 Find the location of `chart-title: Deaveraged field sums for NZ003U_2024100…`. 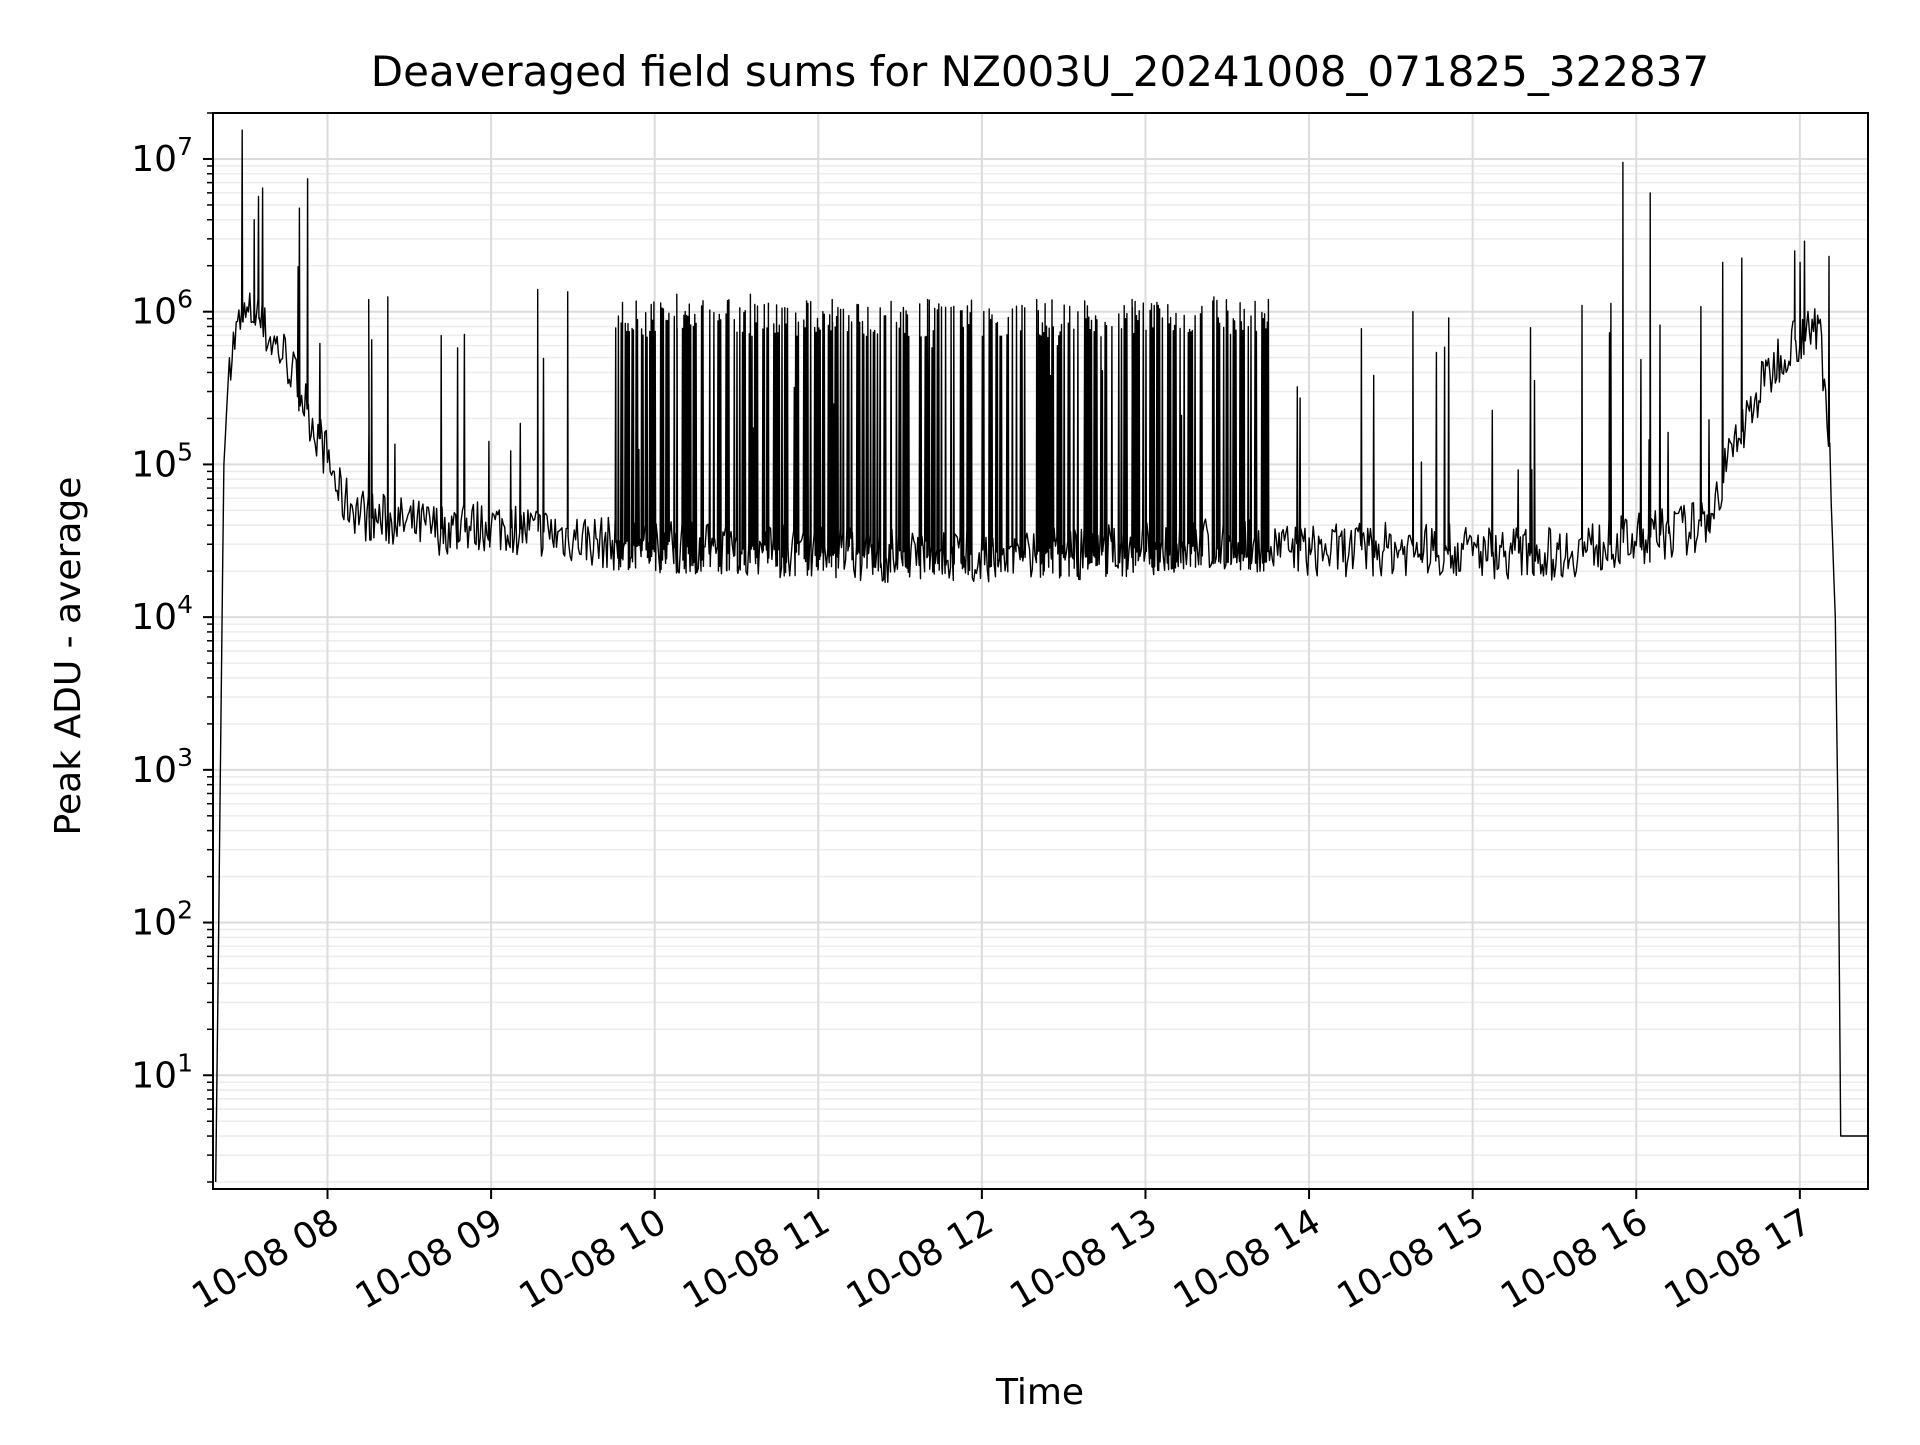

chart-title: Deaveraged field sums for NZ003U_2024100… is located at coordinates (1040, 71).